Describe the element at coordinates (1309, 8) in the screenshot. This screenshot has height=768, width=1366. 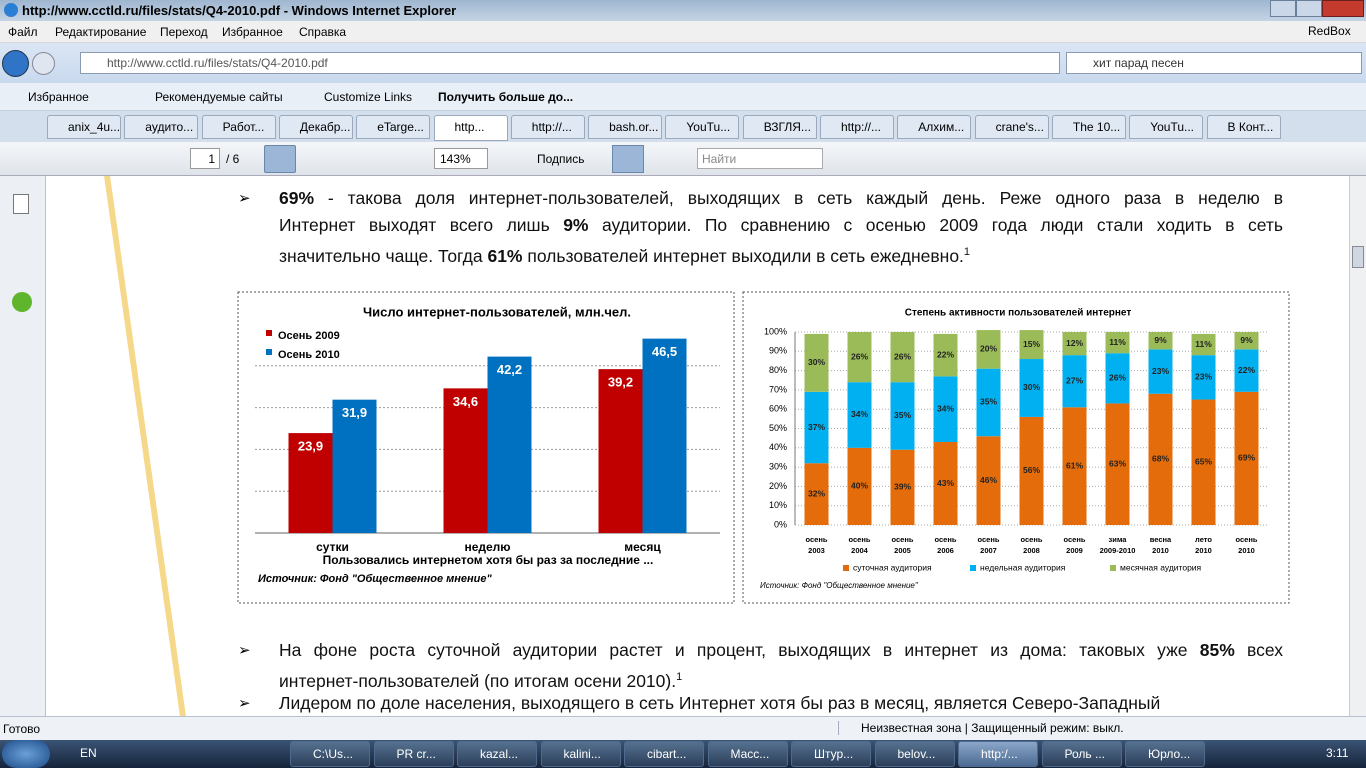
I see `maximize` at that location.